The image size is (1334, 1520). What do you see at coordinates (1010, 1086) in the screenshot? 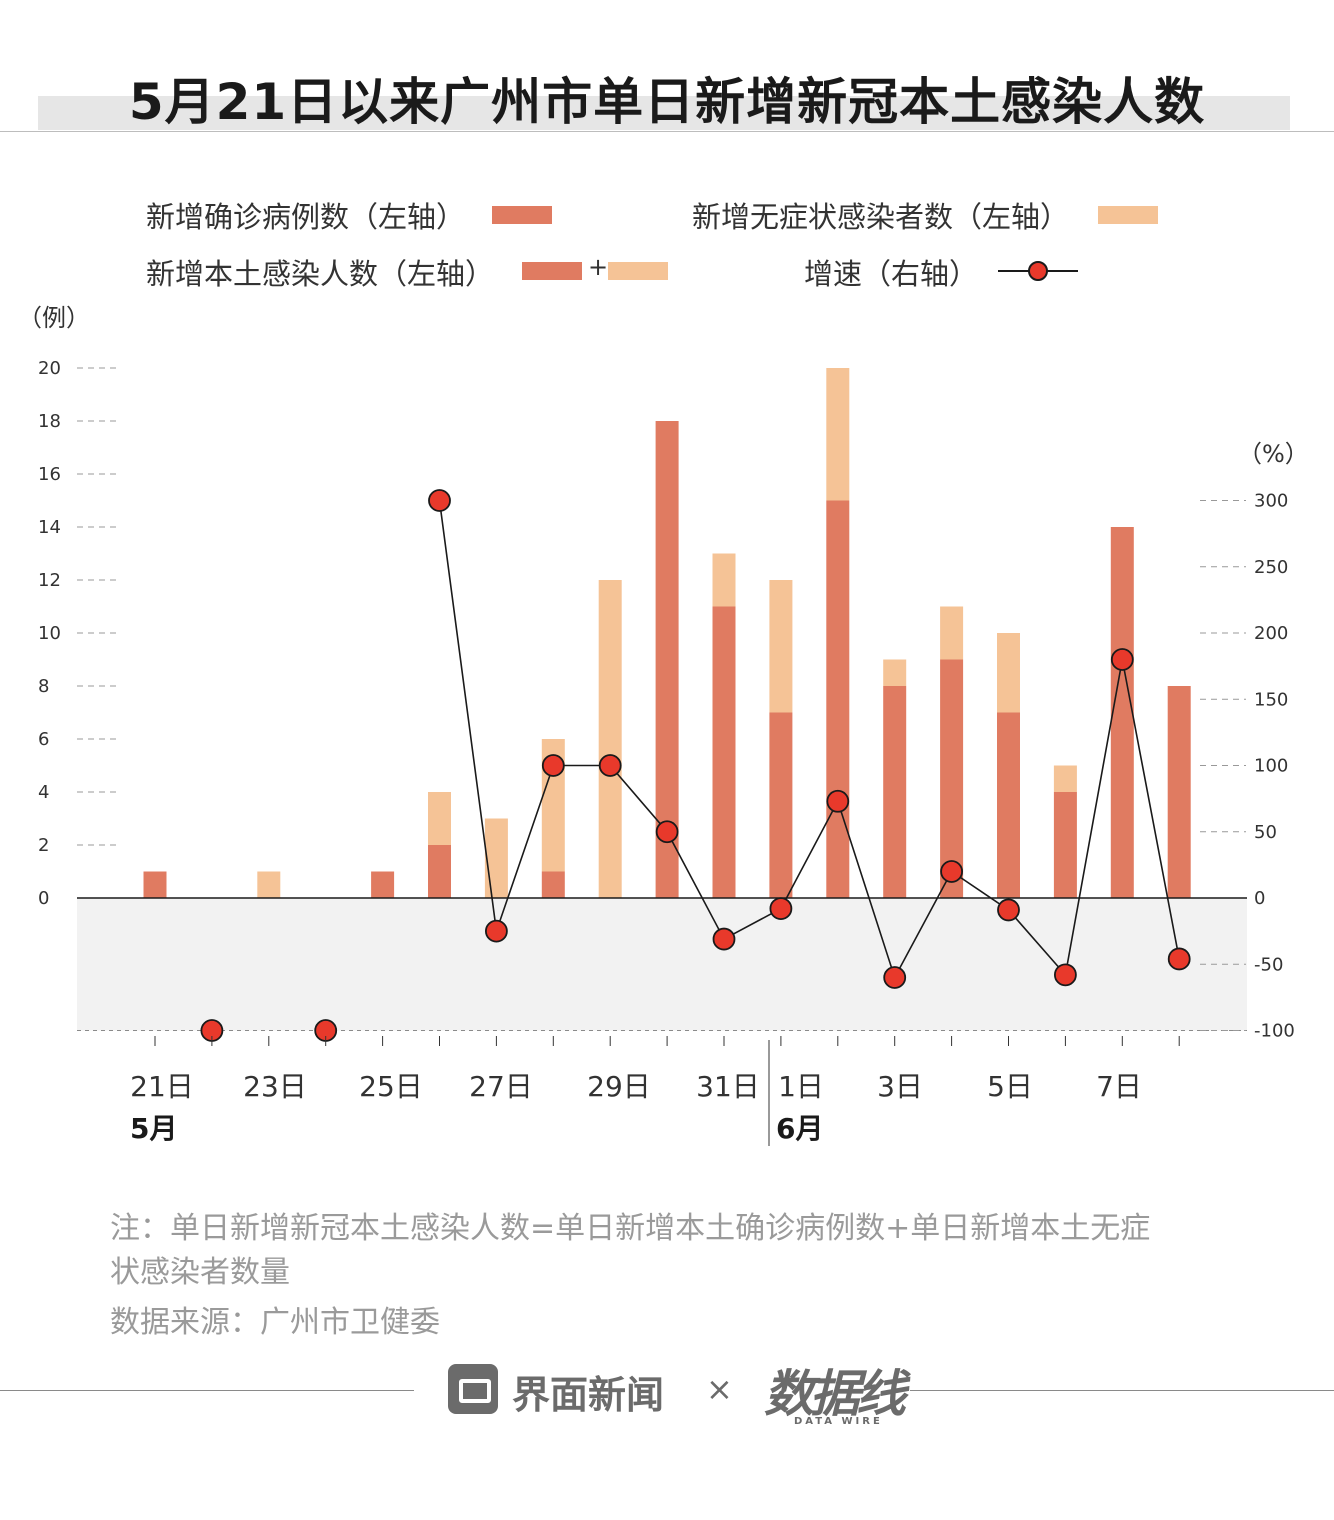
I see `x-tick-label: 5日` at bounding box center [1010, 1086].